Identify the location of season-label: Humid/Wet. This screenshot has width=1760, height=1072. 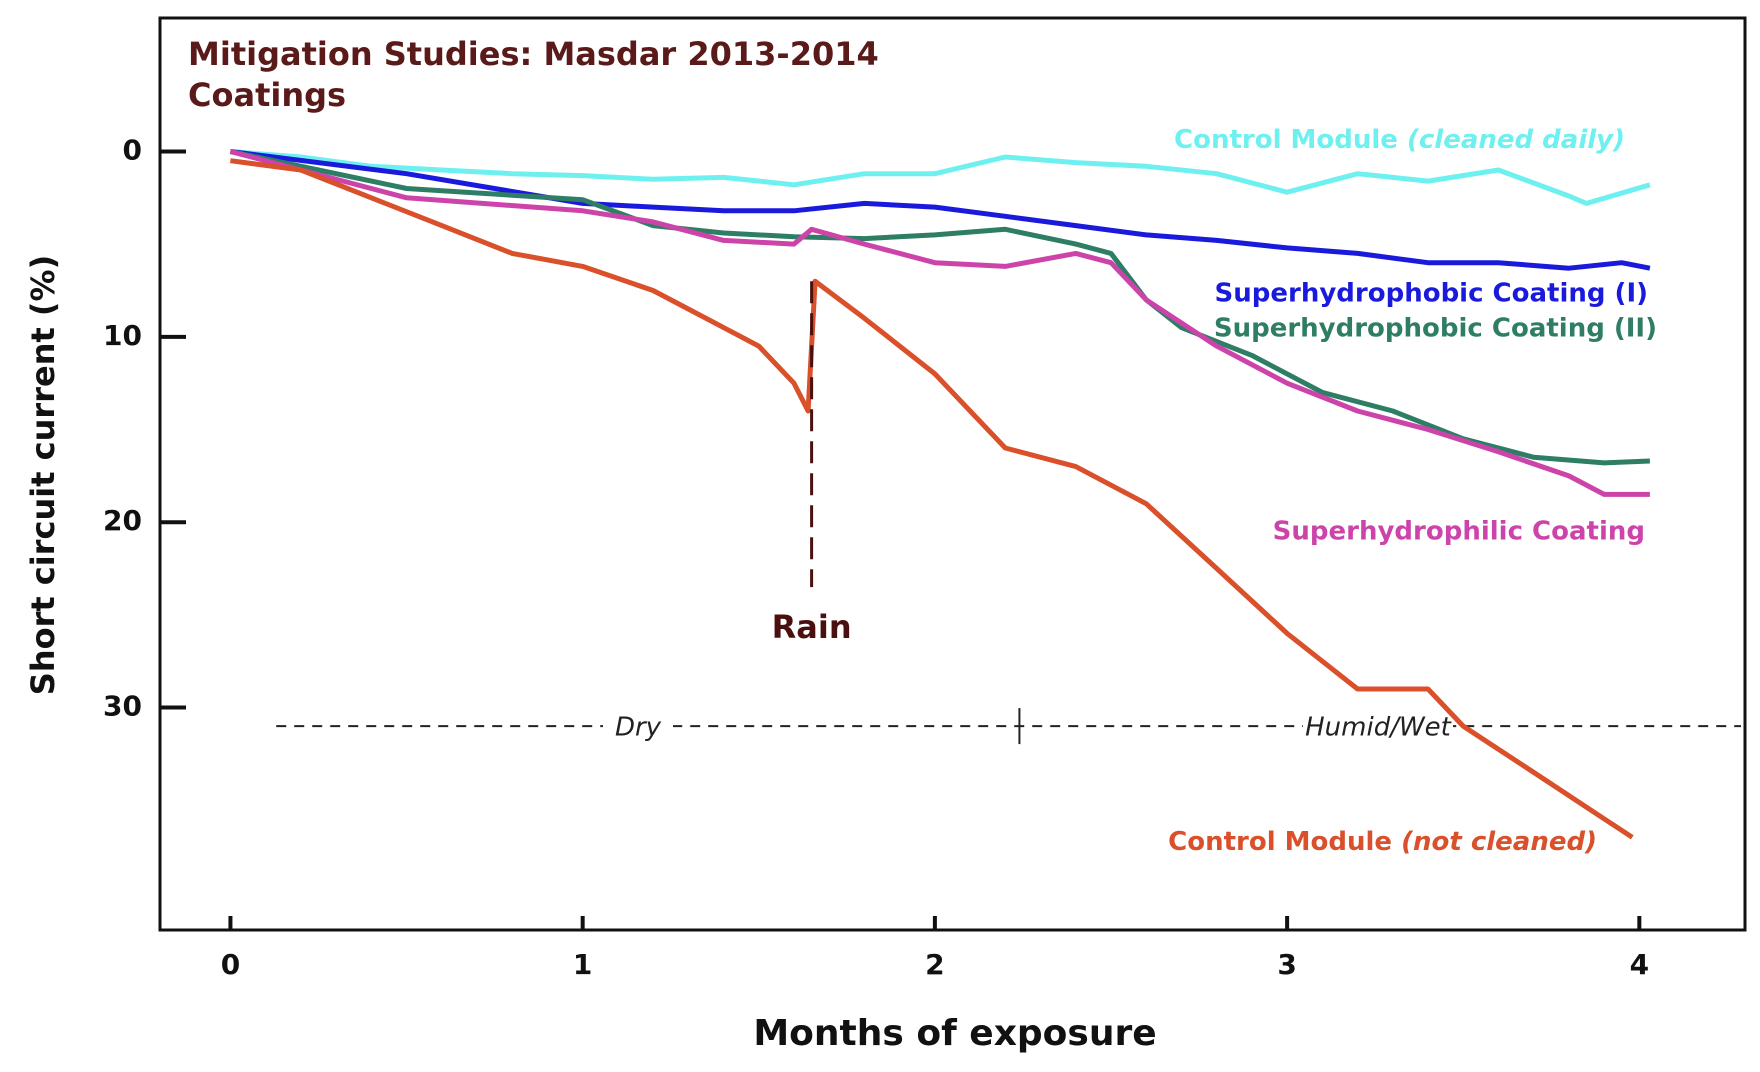
(1378, 728).